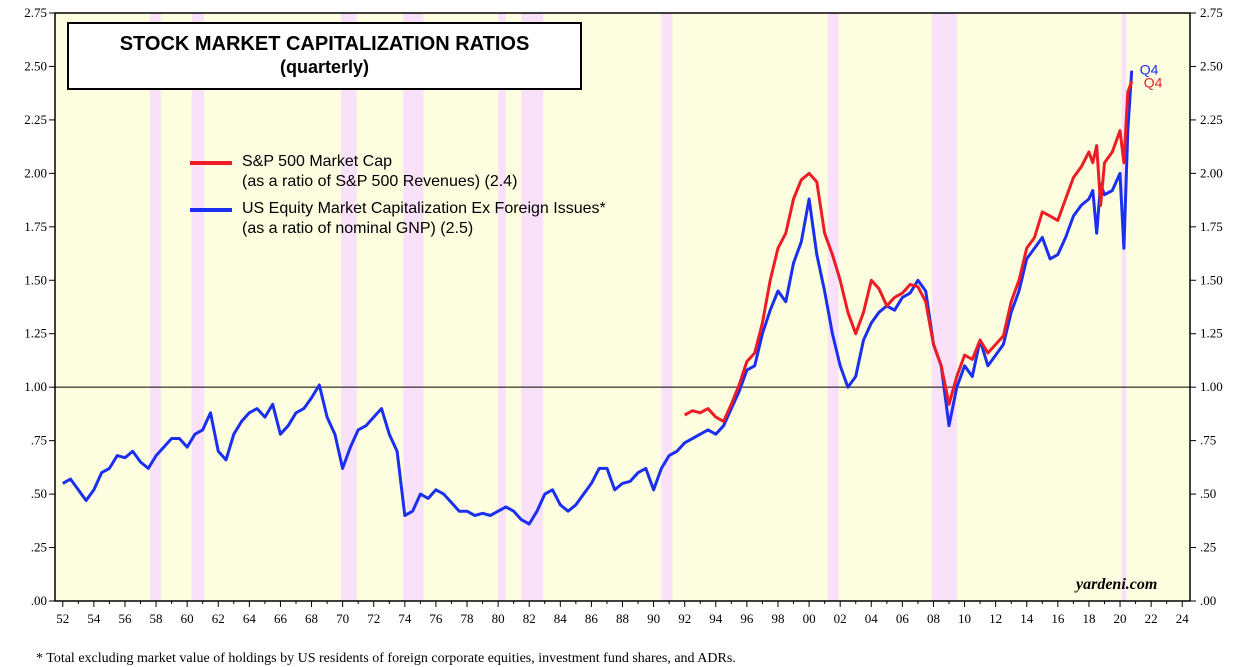  What do you see at coordinates (39, 493) in the screenshot?
I see `y-tick-label-left: .50` at bounding box center [39, 493].